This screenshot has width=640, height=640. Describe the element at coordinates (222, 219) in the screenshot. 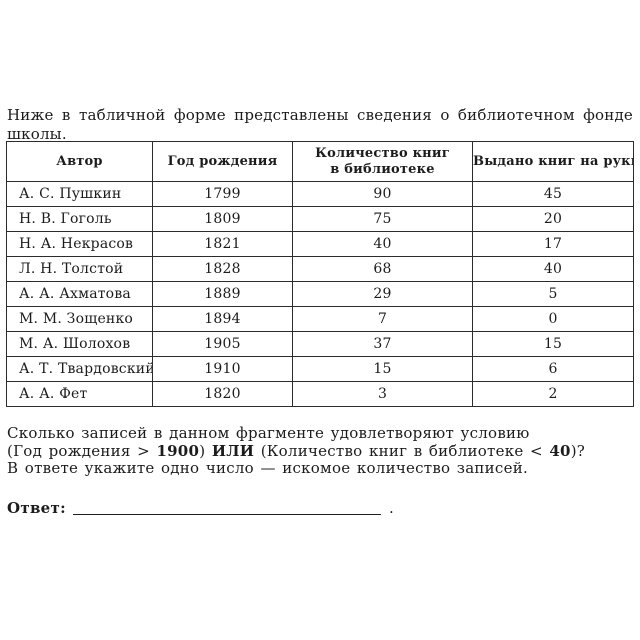

I see `year-cell: 1809` at that location.